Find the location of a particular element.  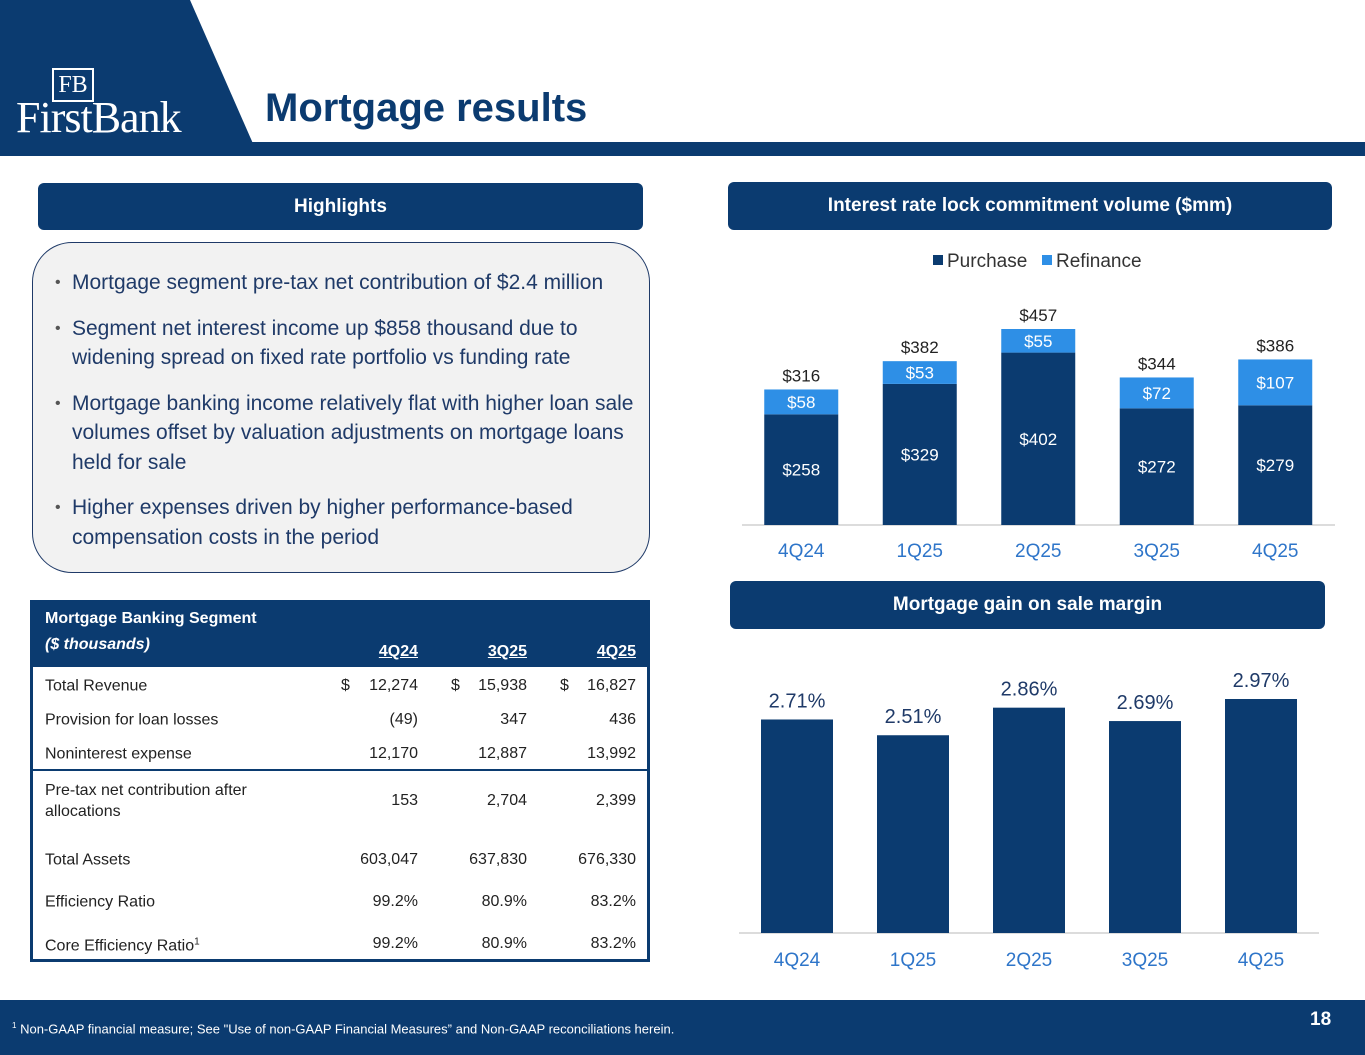

section-heading: Mortgage gain on sale margin is located at coordinates (1027, 605).